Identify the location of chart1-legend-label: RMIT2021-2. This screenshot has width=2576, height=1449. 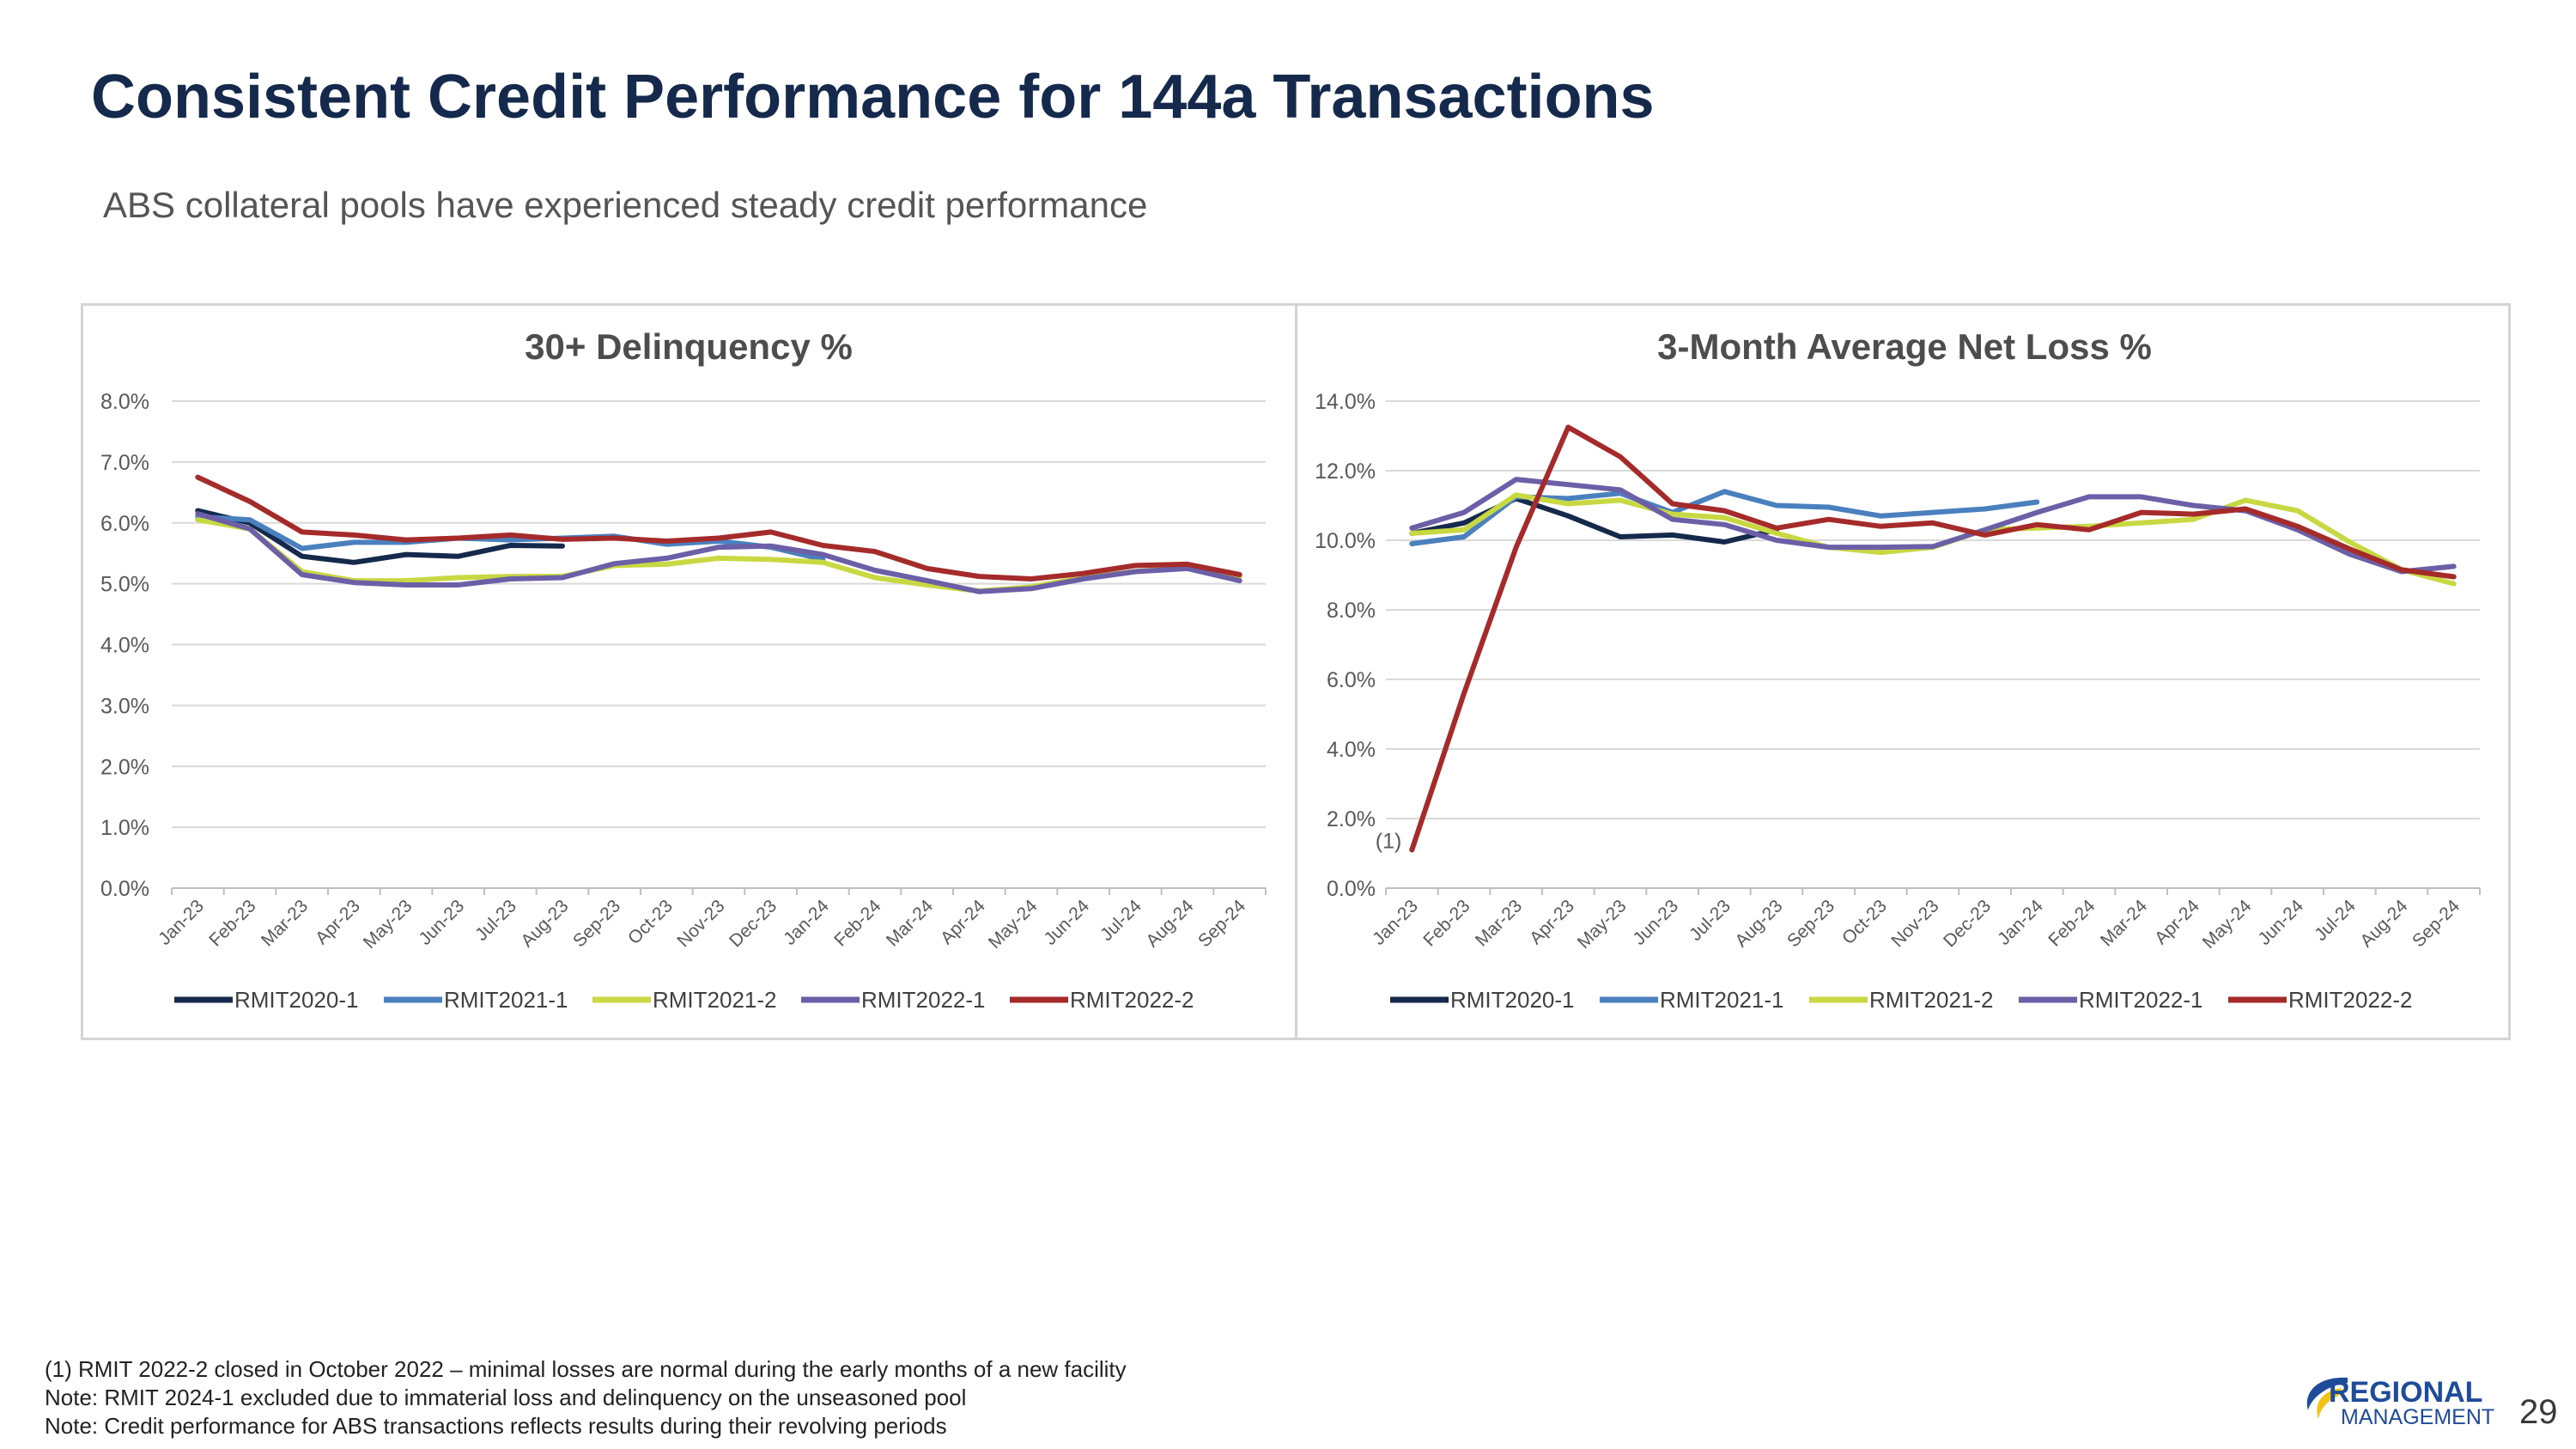
(715, 1000).